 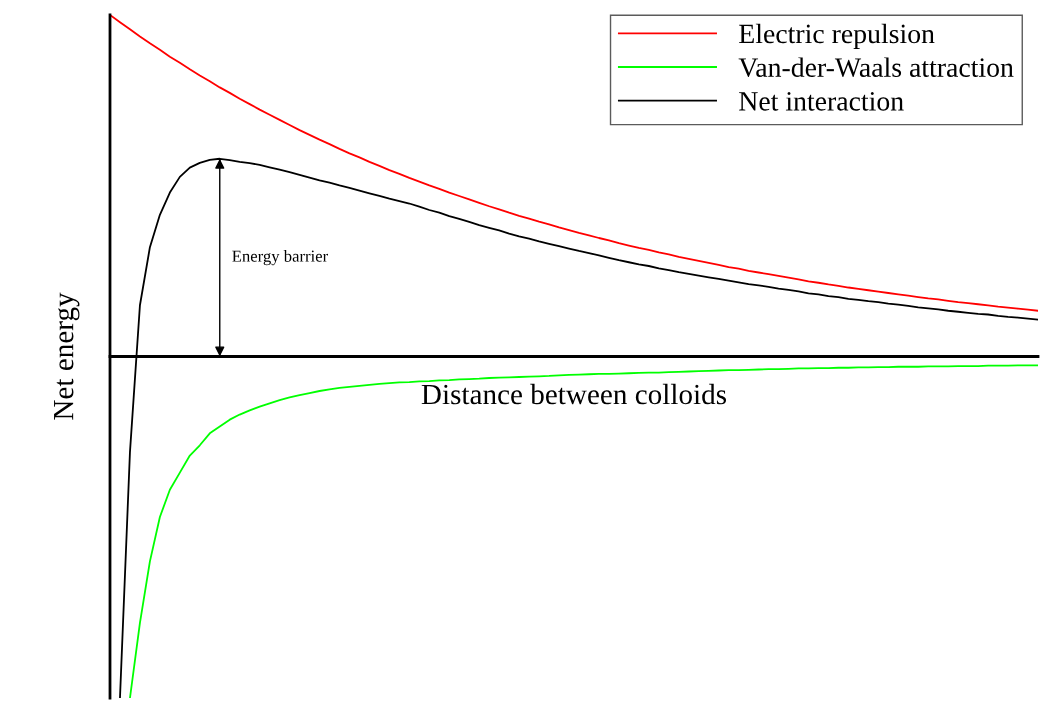 I want to click on legend-label: Electric repulsion, so click(x=837, y=36).